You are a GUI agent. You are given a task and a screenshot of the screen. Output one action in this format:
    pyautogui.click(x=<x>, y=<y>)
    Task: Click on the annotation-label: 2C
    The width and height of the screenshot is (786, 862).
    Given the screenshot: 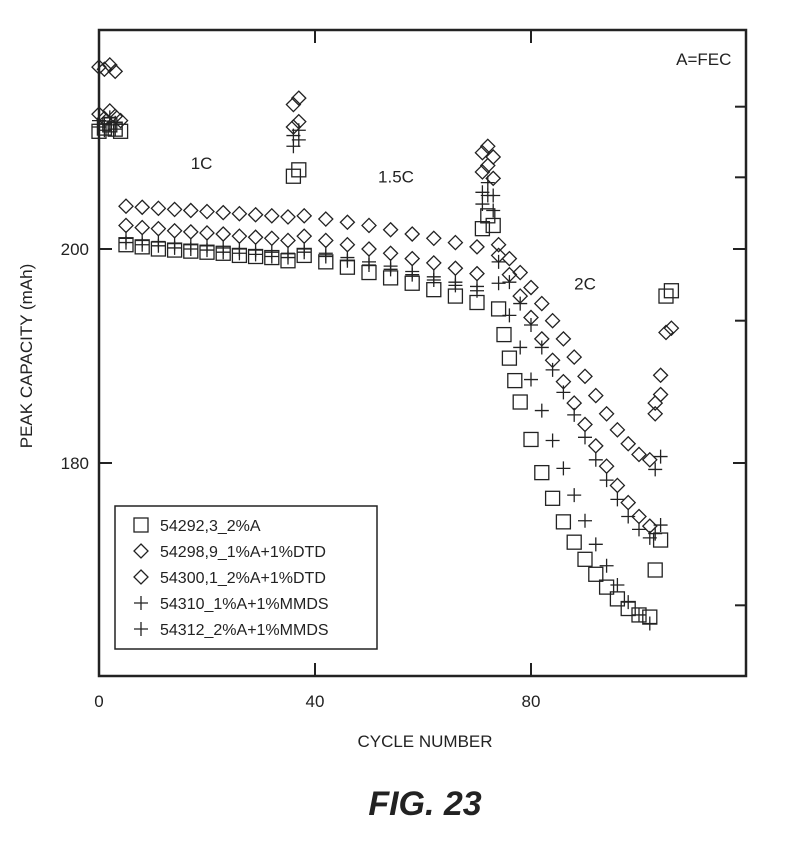 What is the action you would take?
    pyautogui.click(x=585, y=284)
    